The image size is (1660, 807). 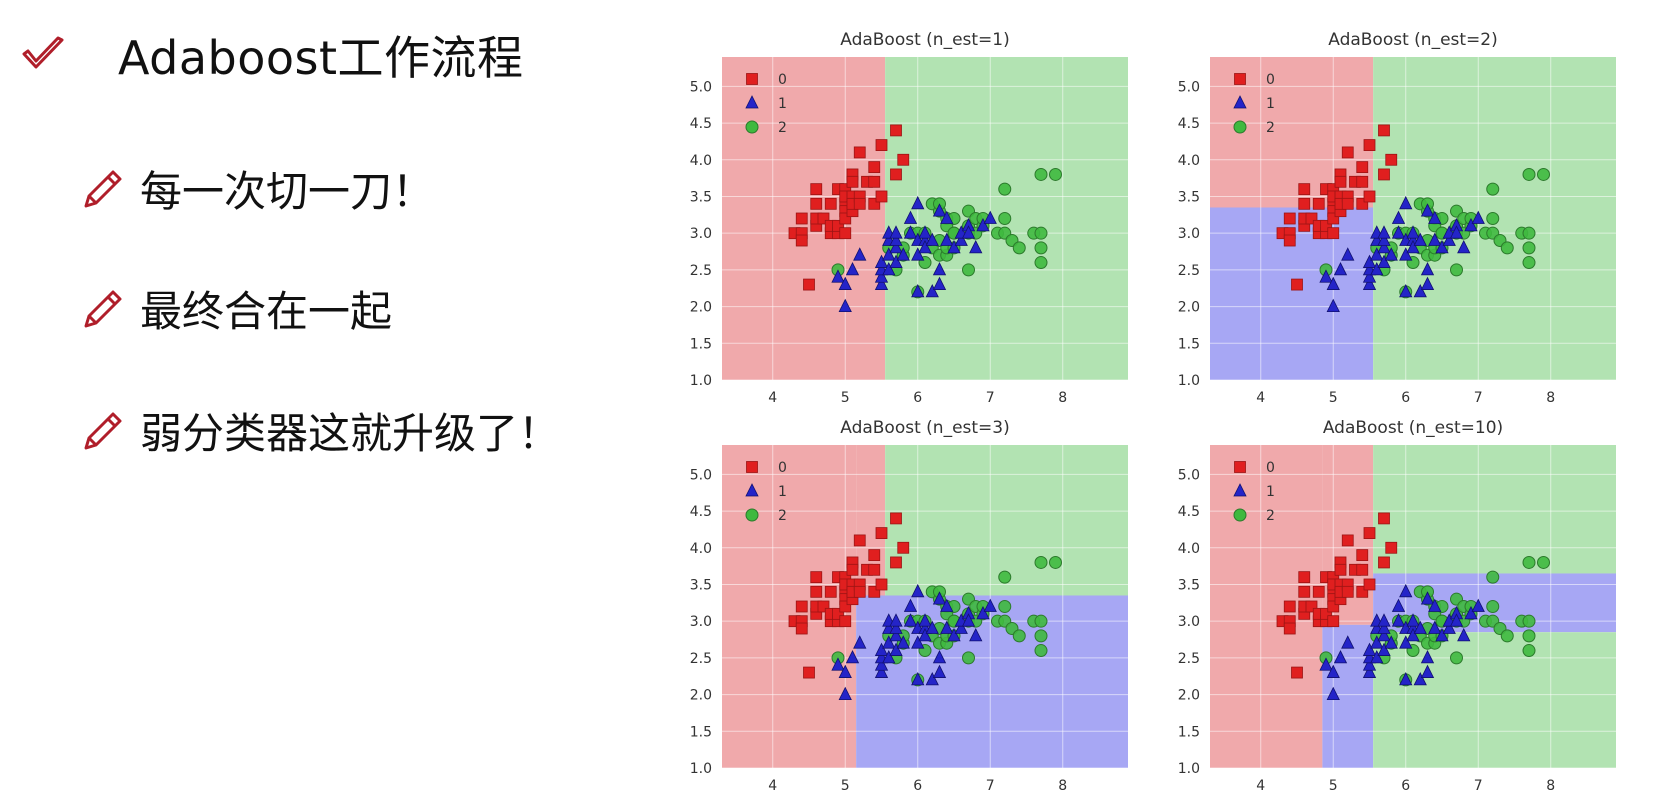 What do you see at coordinates (266, 311) in the screenshot?
I see `bullet-text: 最终合在一起` at bounding box center [266, 311].